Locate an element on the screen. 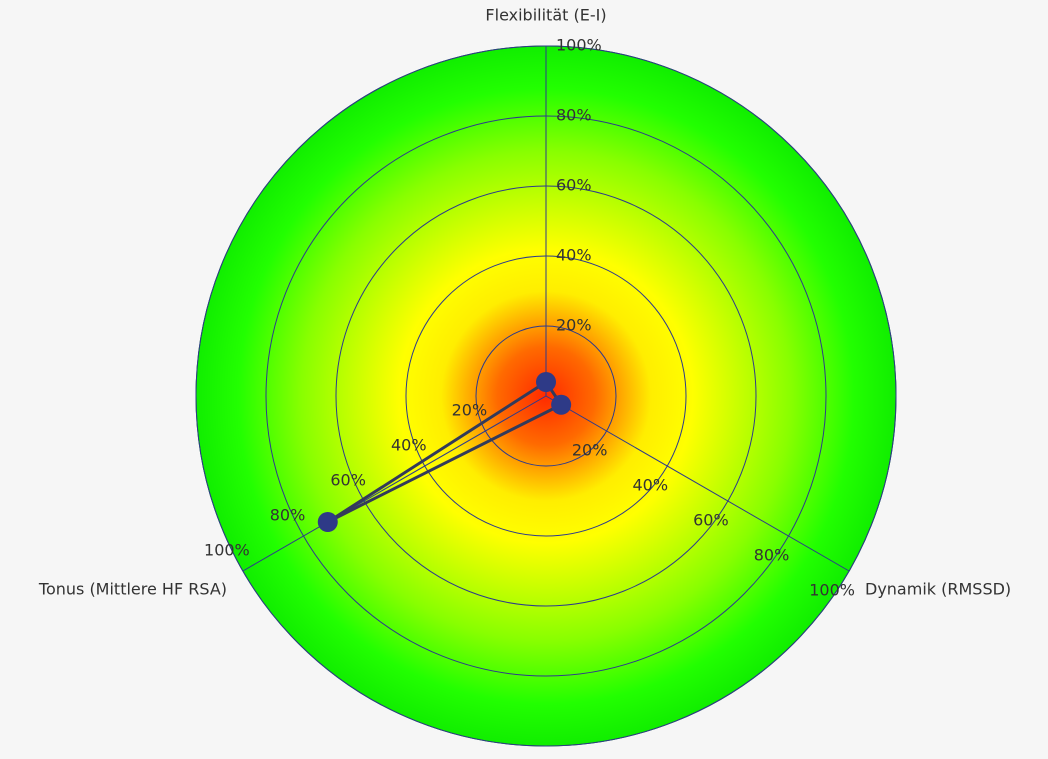 The width and height of the screenshot is (1048, 759). data-line is located at coordinates (445, 451).